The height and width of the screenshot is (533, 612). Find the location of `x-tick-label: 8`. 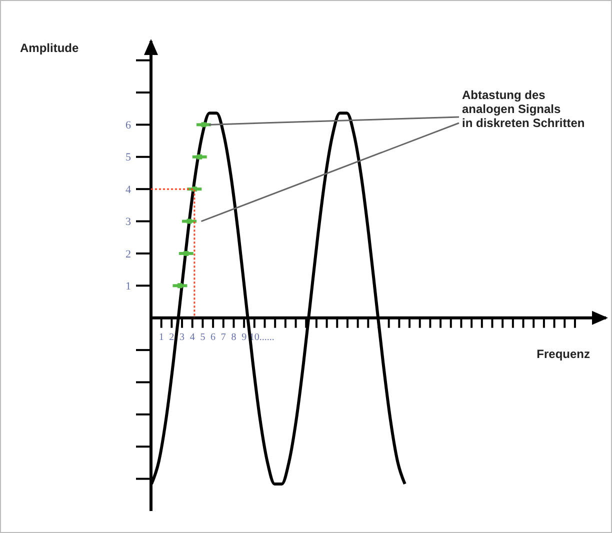

x-tick-label: 8 is located at coordinates (233, 337).